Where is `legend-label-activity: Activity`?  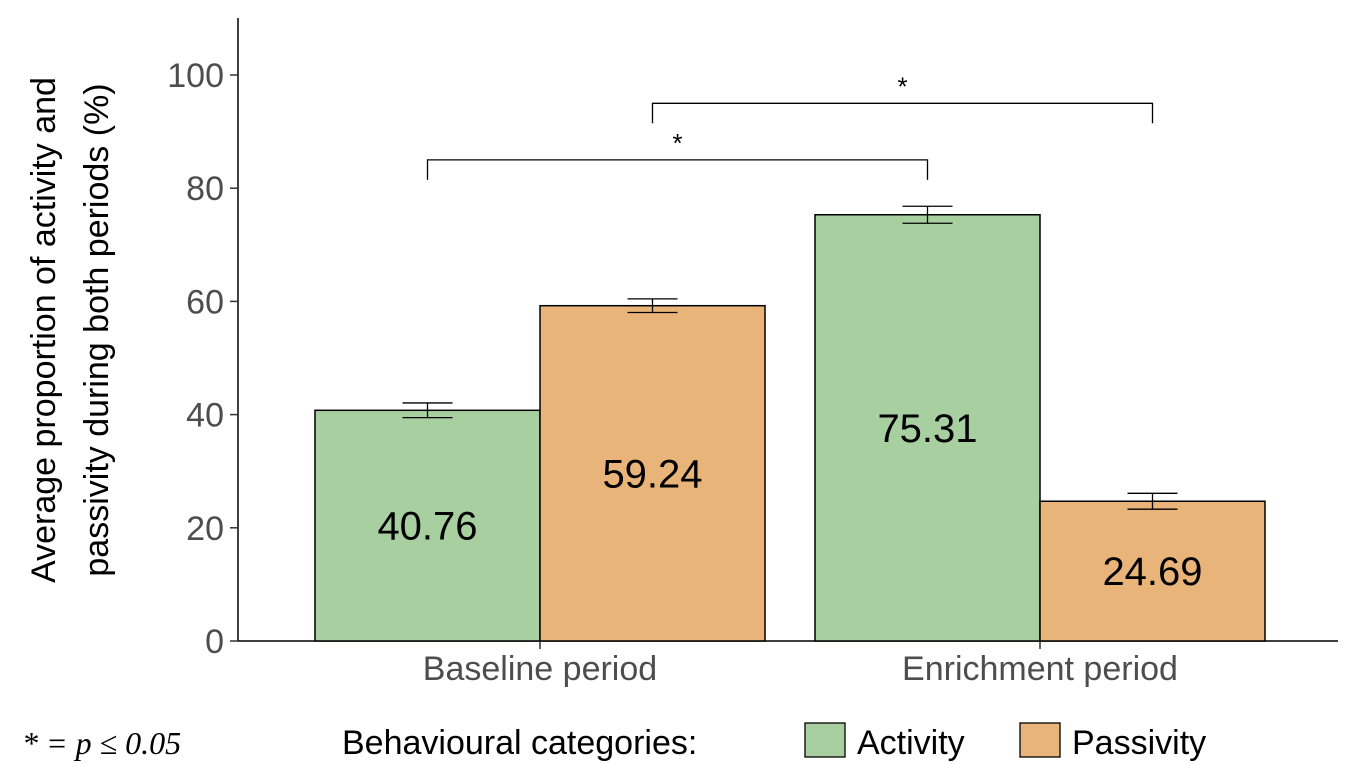
legend-label-activity: Activity is located at coordinates (911, 743).